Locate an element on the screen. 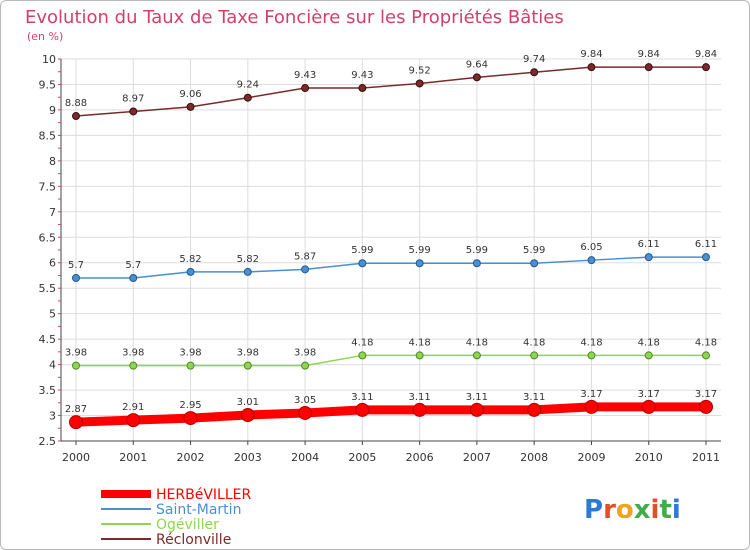 The height and width of the screenshot is (550, 750). y-tick-label: 8.5 is located at coordinates (48, 135).